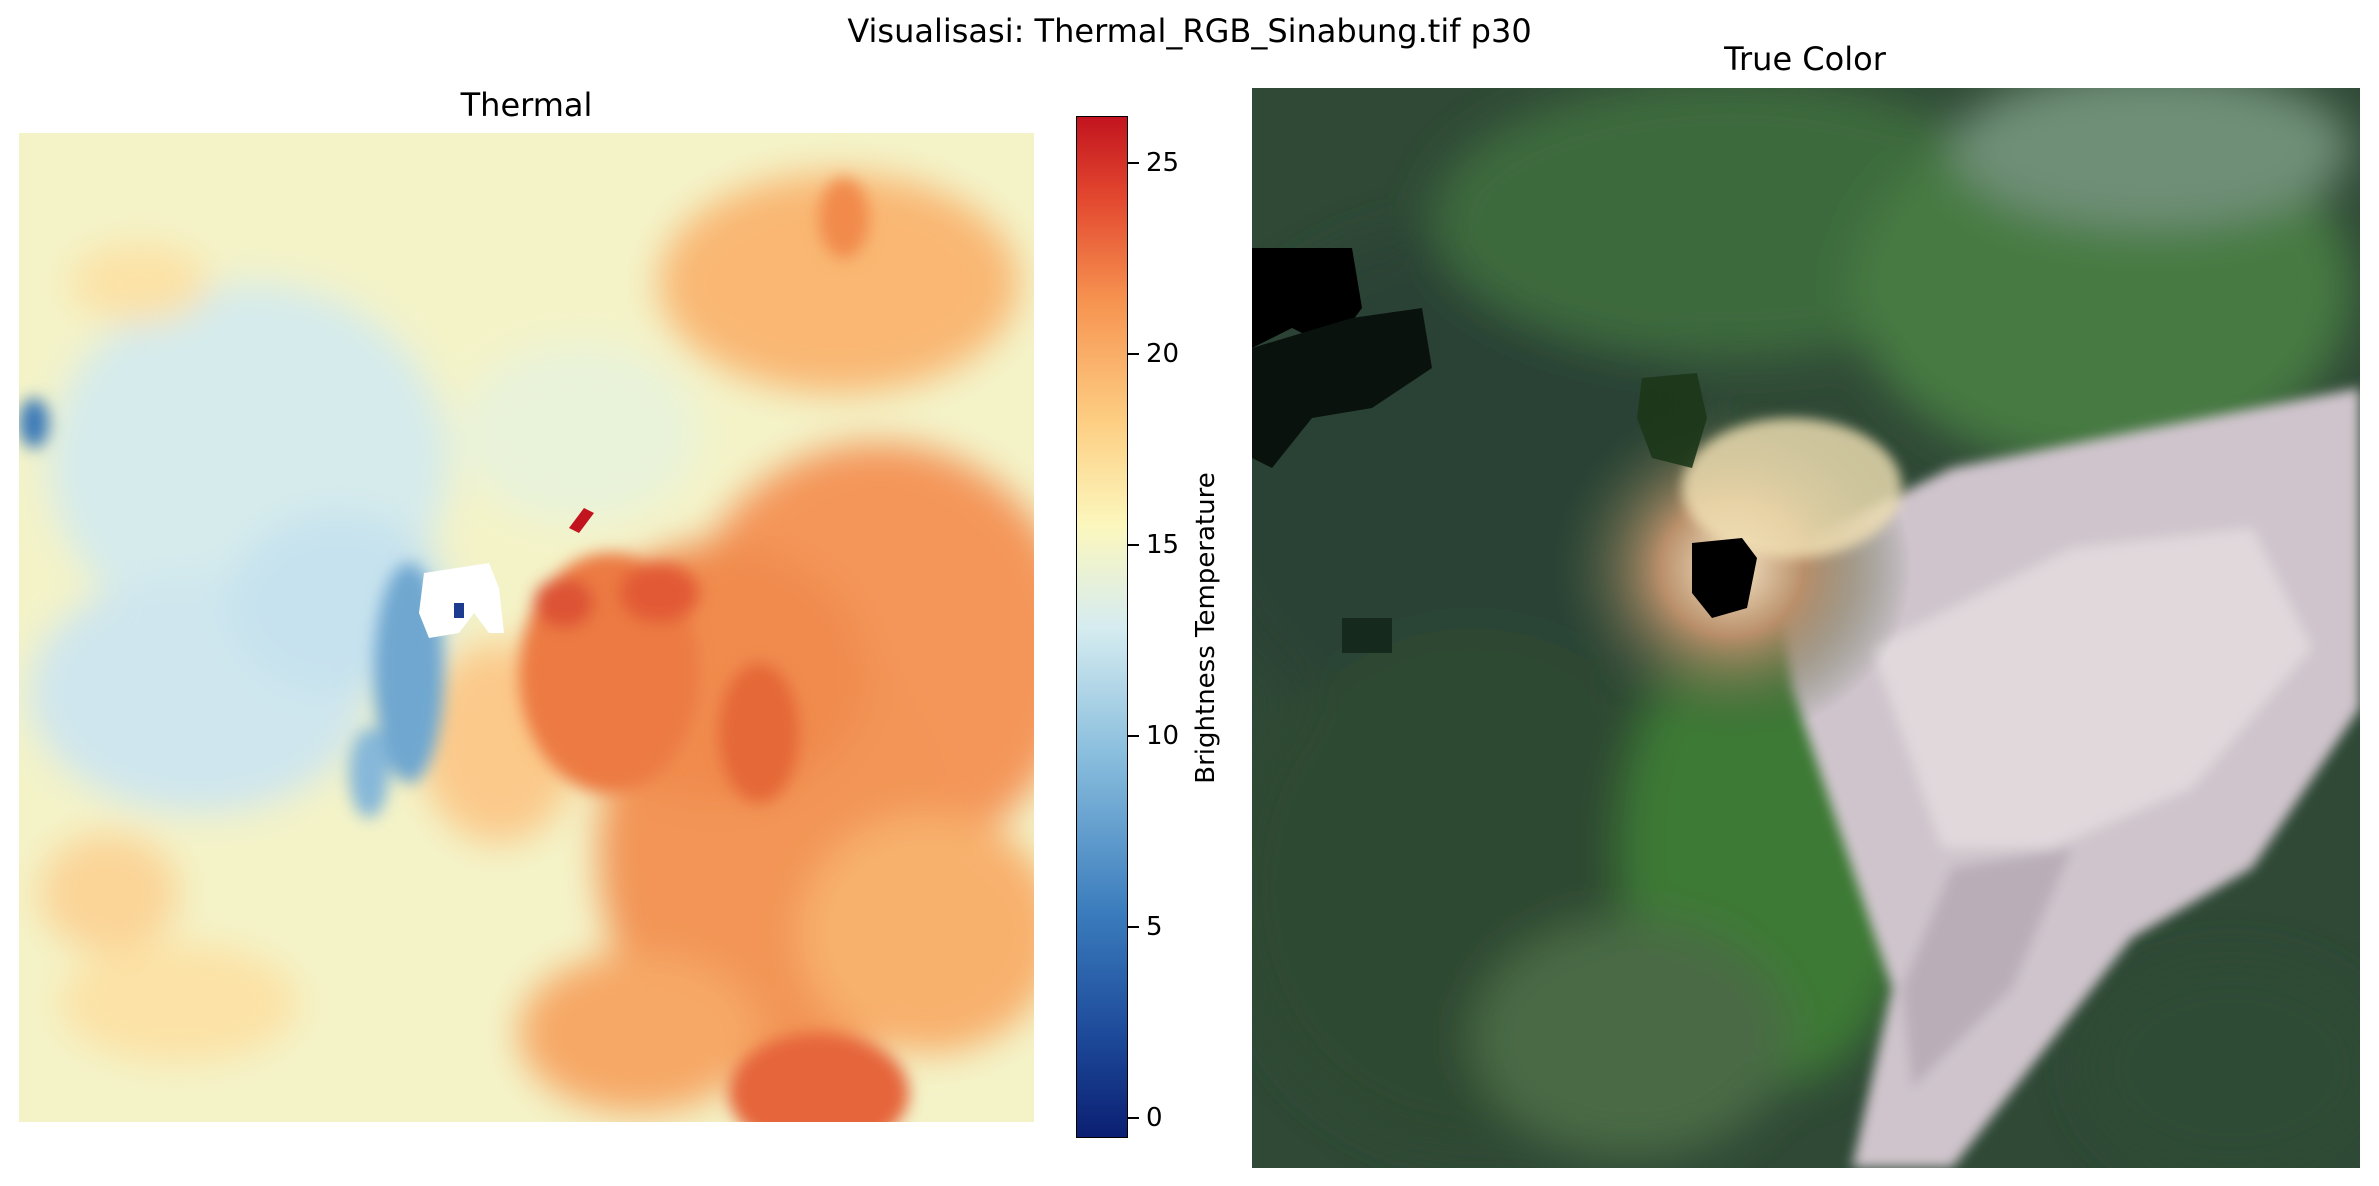 The height and width of the screenshot is (1186, 2379). What do you see at coordinates (1805, 59) in the screenshot?
I see `truecolor-panel-title: True Color` at bounding box center [1805, 59].